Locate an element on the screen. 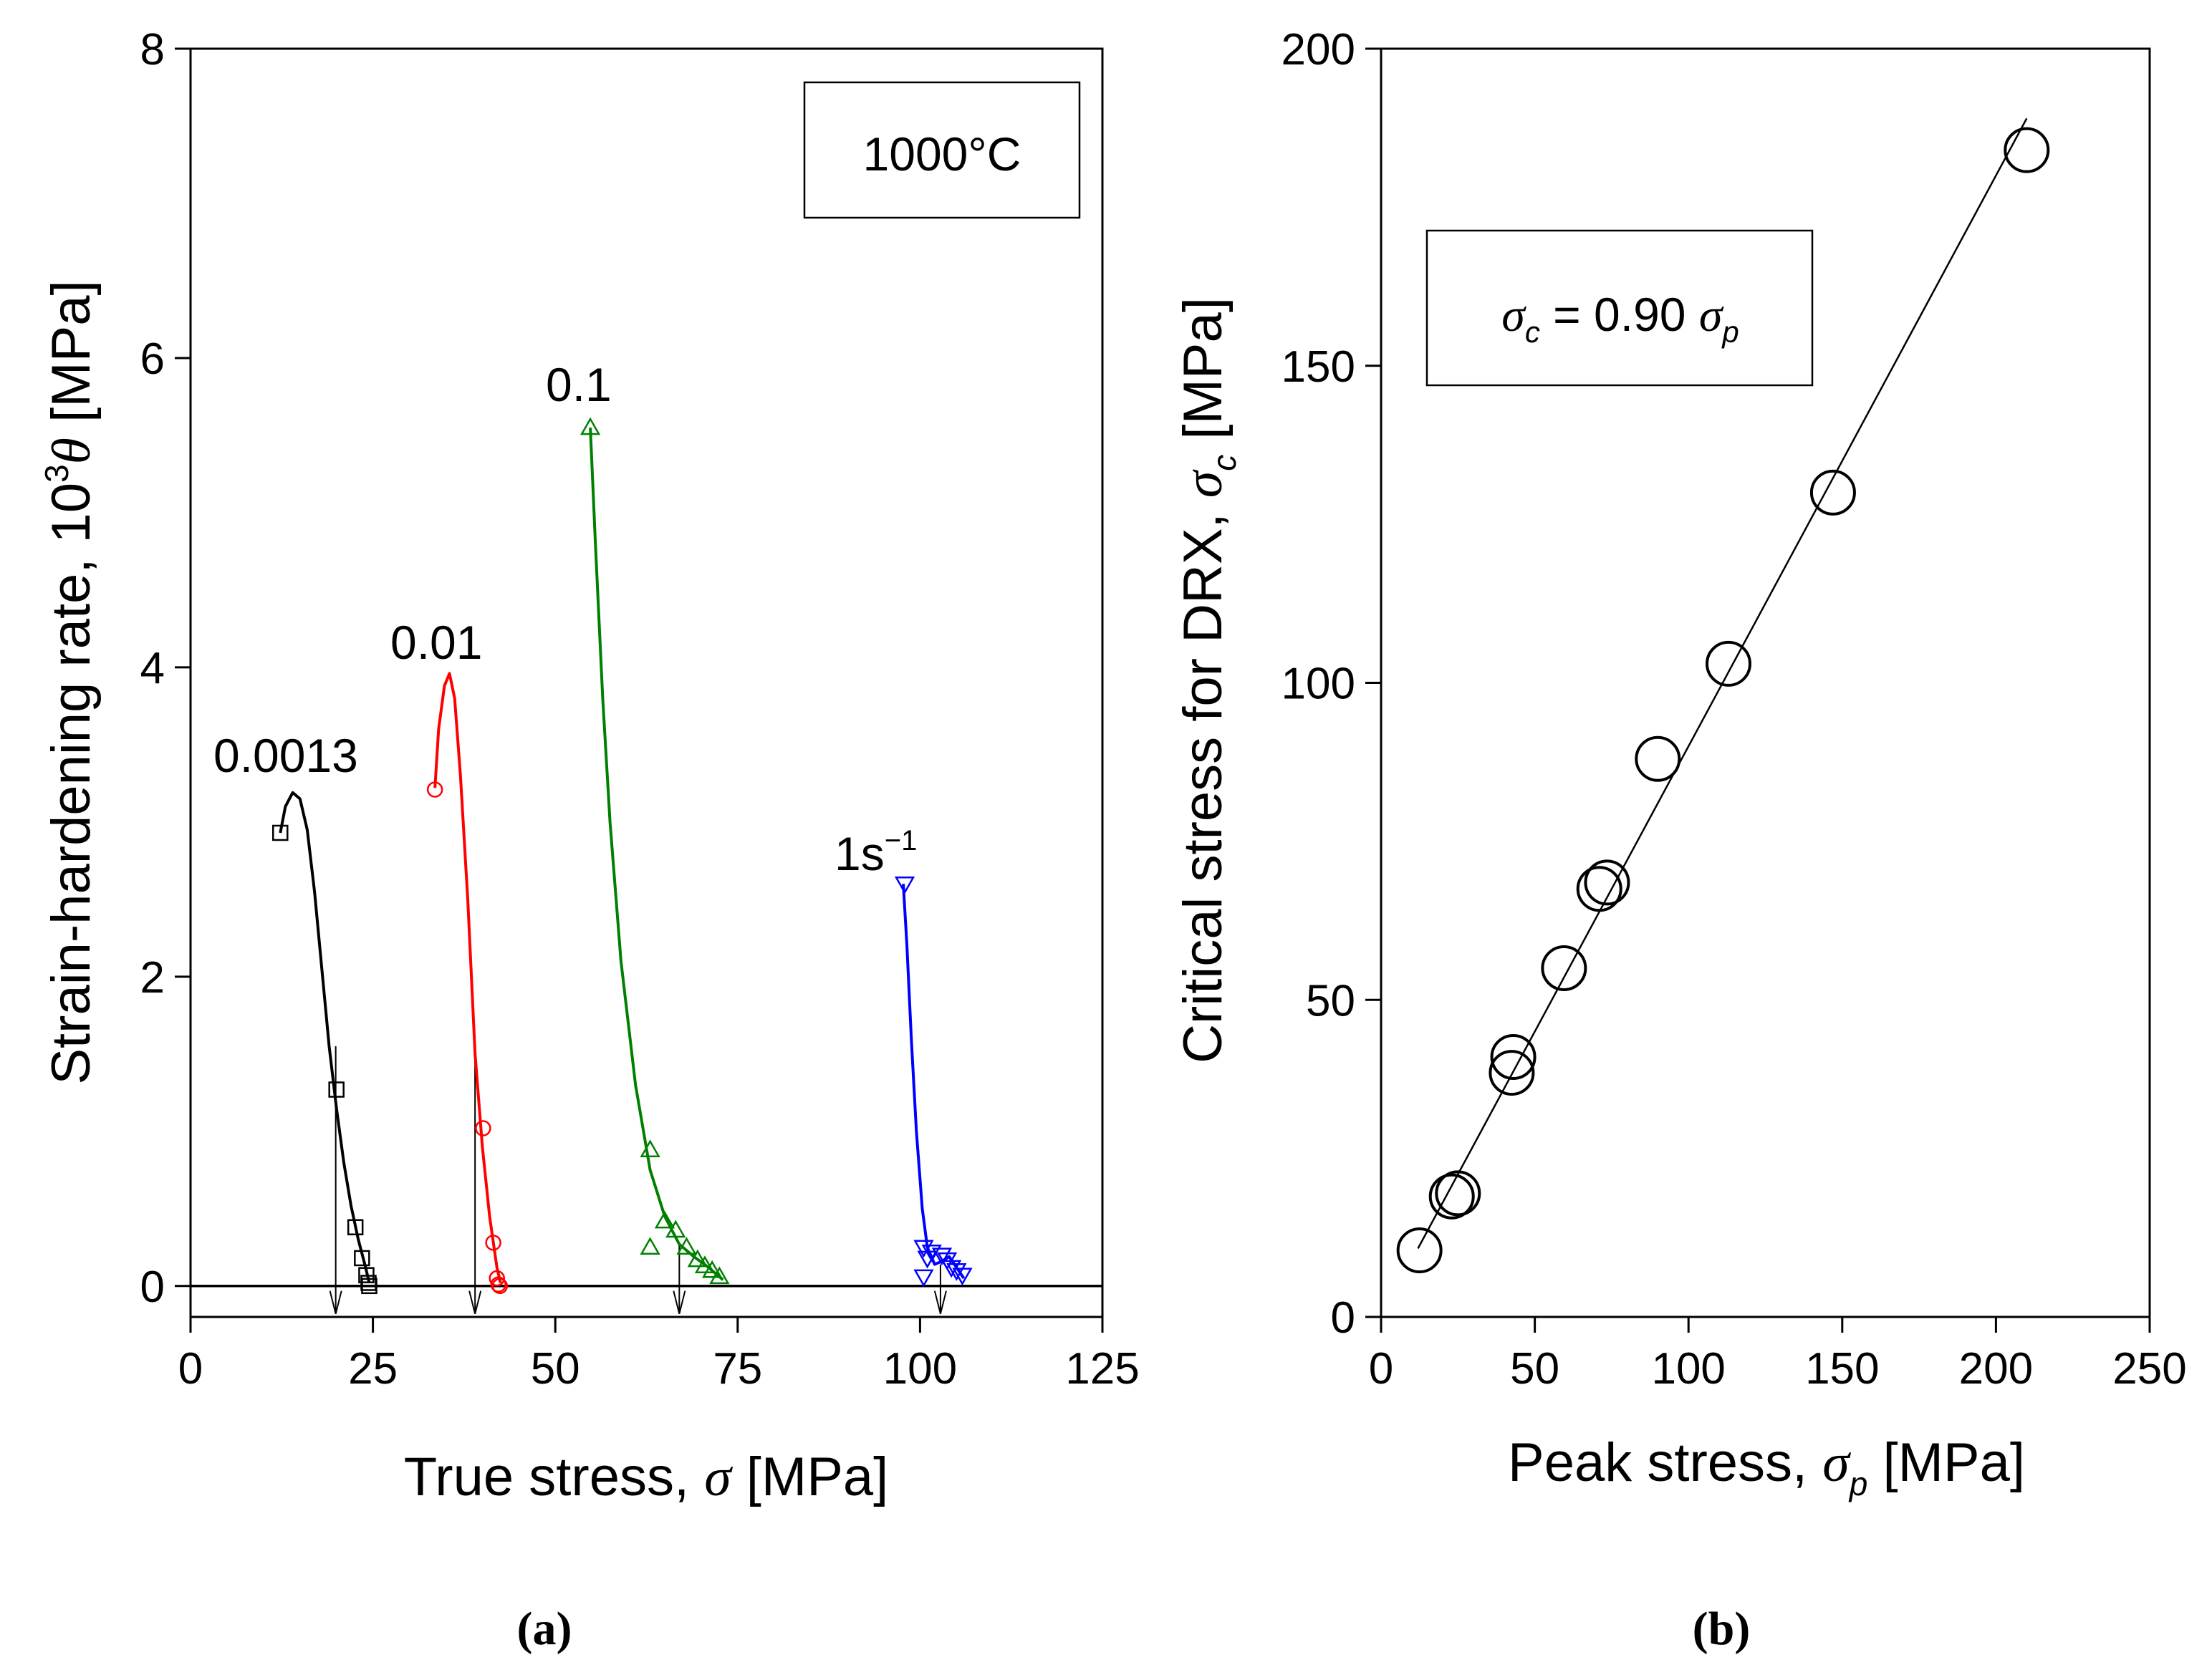  x-tick-label-125: 125 is located at coordinates (1102, 1369).